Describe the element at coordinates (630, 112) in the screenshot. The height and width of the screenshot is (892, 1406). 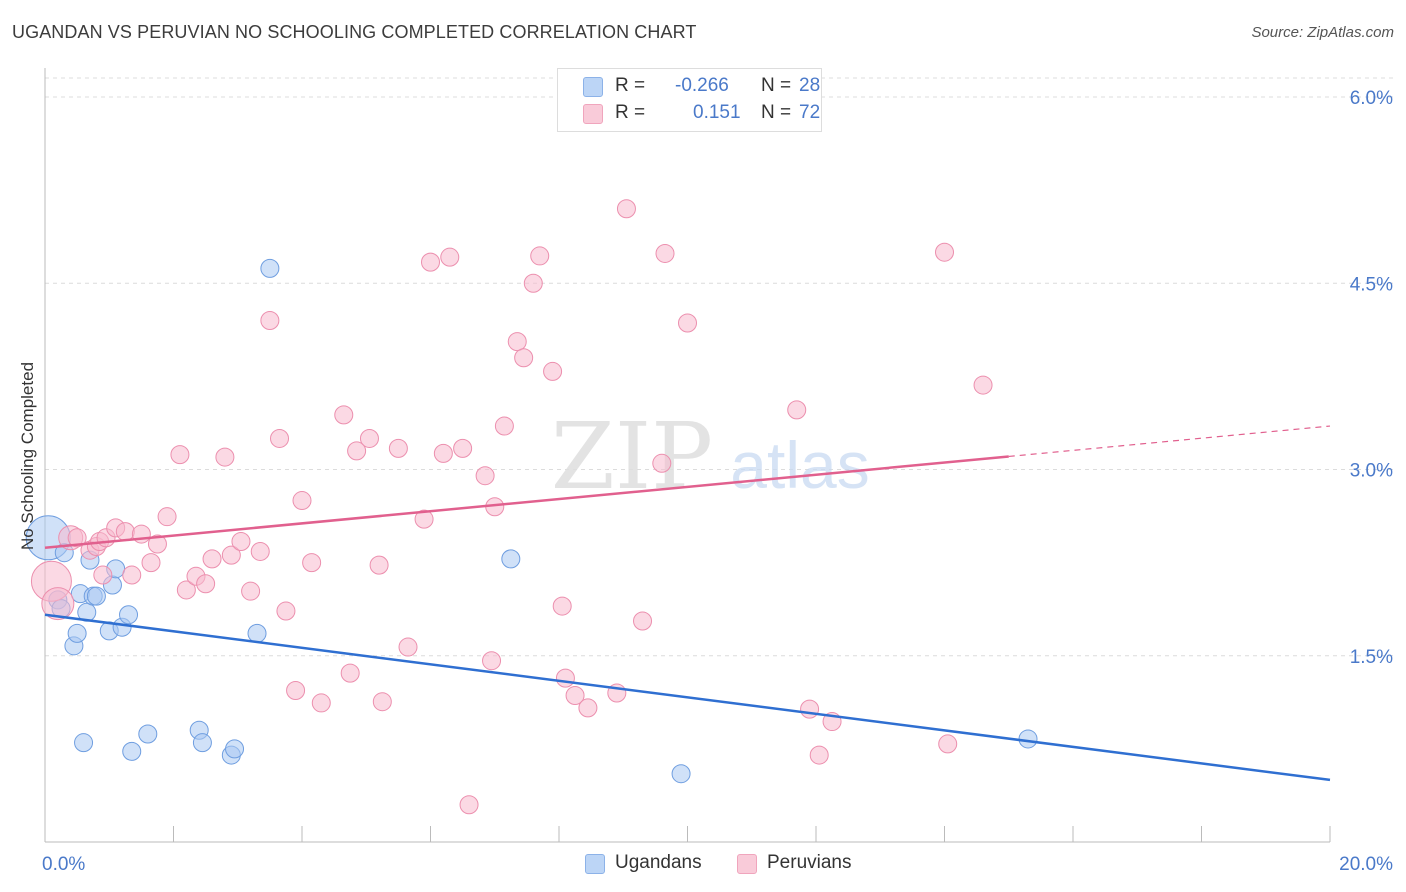
I see `legend-r-label: R =` at that location.